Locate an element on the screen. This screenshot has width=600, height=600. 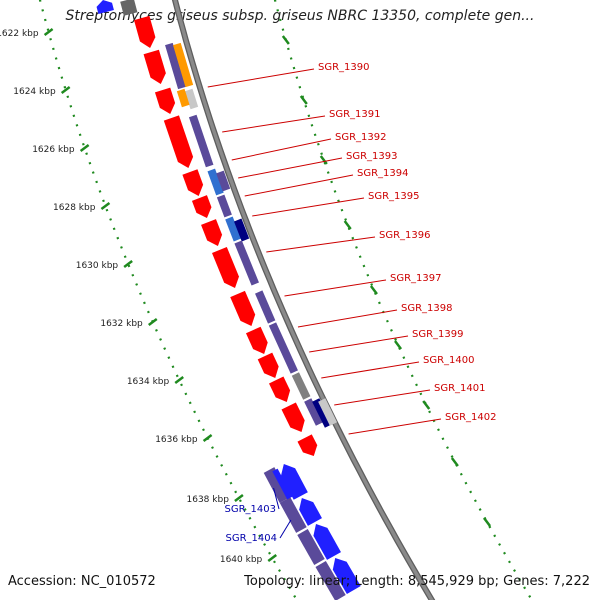
scale-label: 1626 kbp is located at coordinates (53, 150).